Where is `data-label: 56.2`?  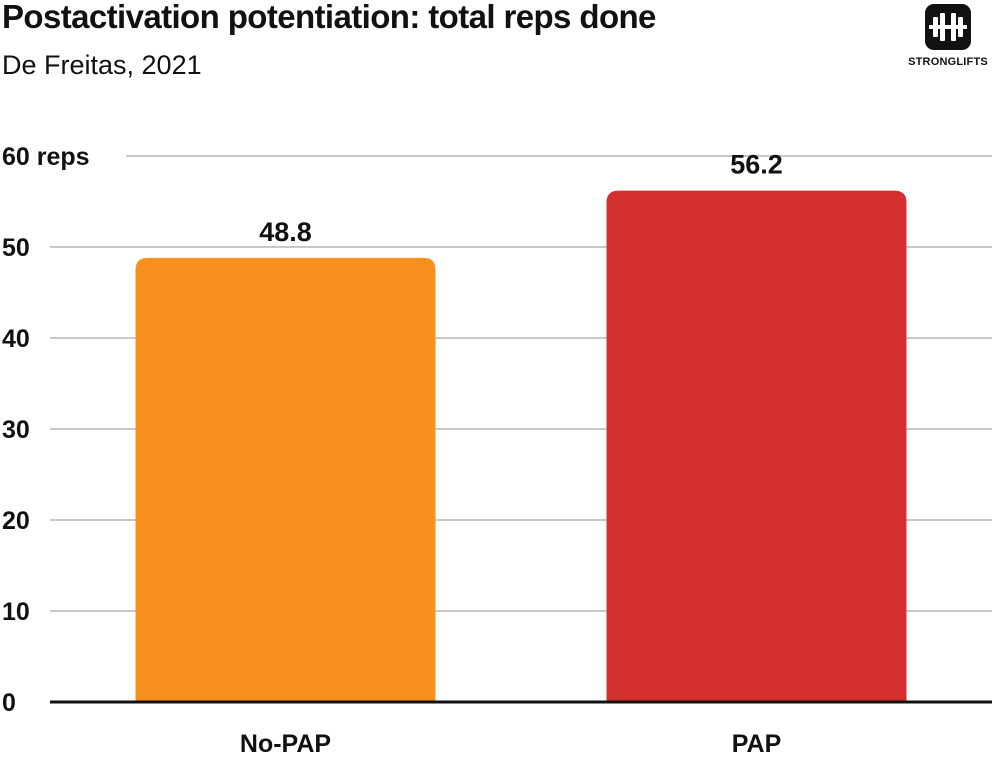 data-label: 56.2 is located at coordinates (756, 165).